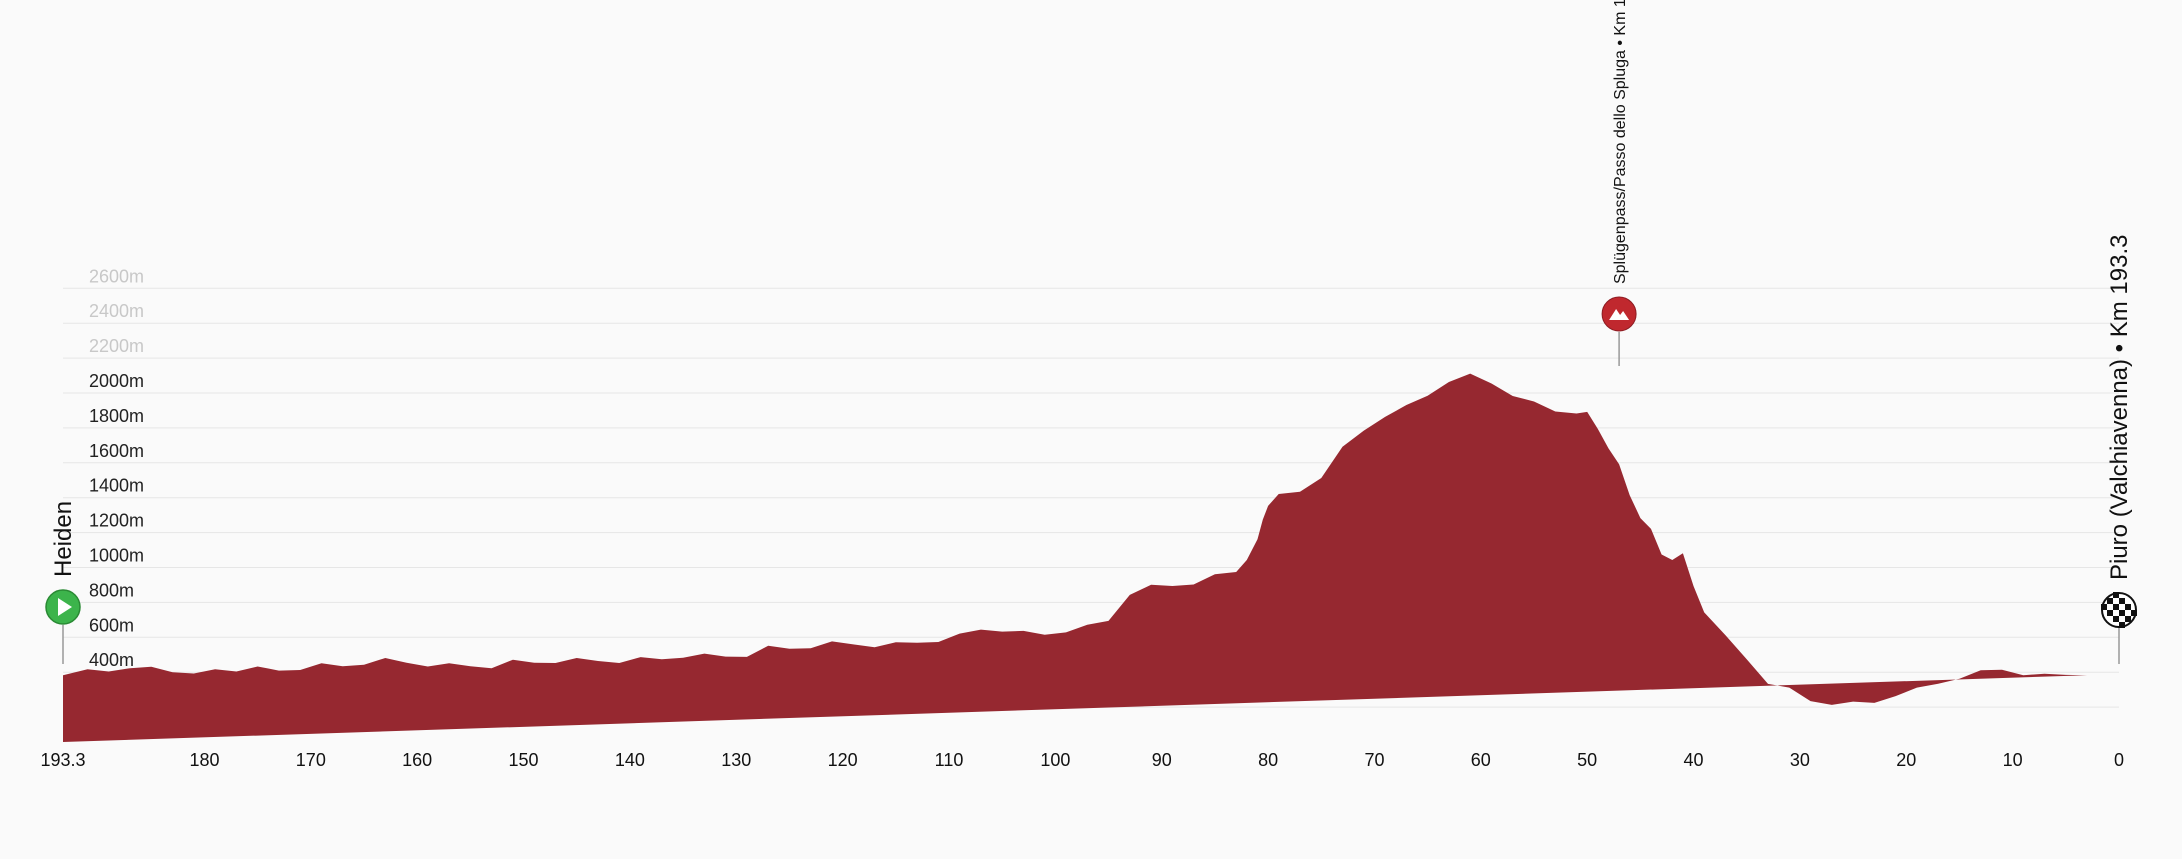 The height and width of the screenshot is (859, 2182). What do you see at coordinates (116, 311) in the screenshot?
I see `y-tick-label: 2400m` at bounding box center [116, 311].